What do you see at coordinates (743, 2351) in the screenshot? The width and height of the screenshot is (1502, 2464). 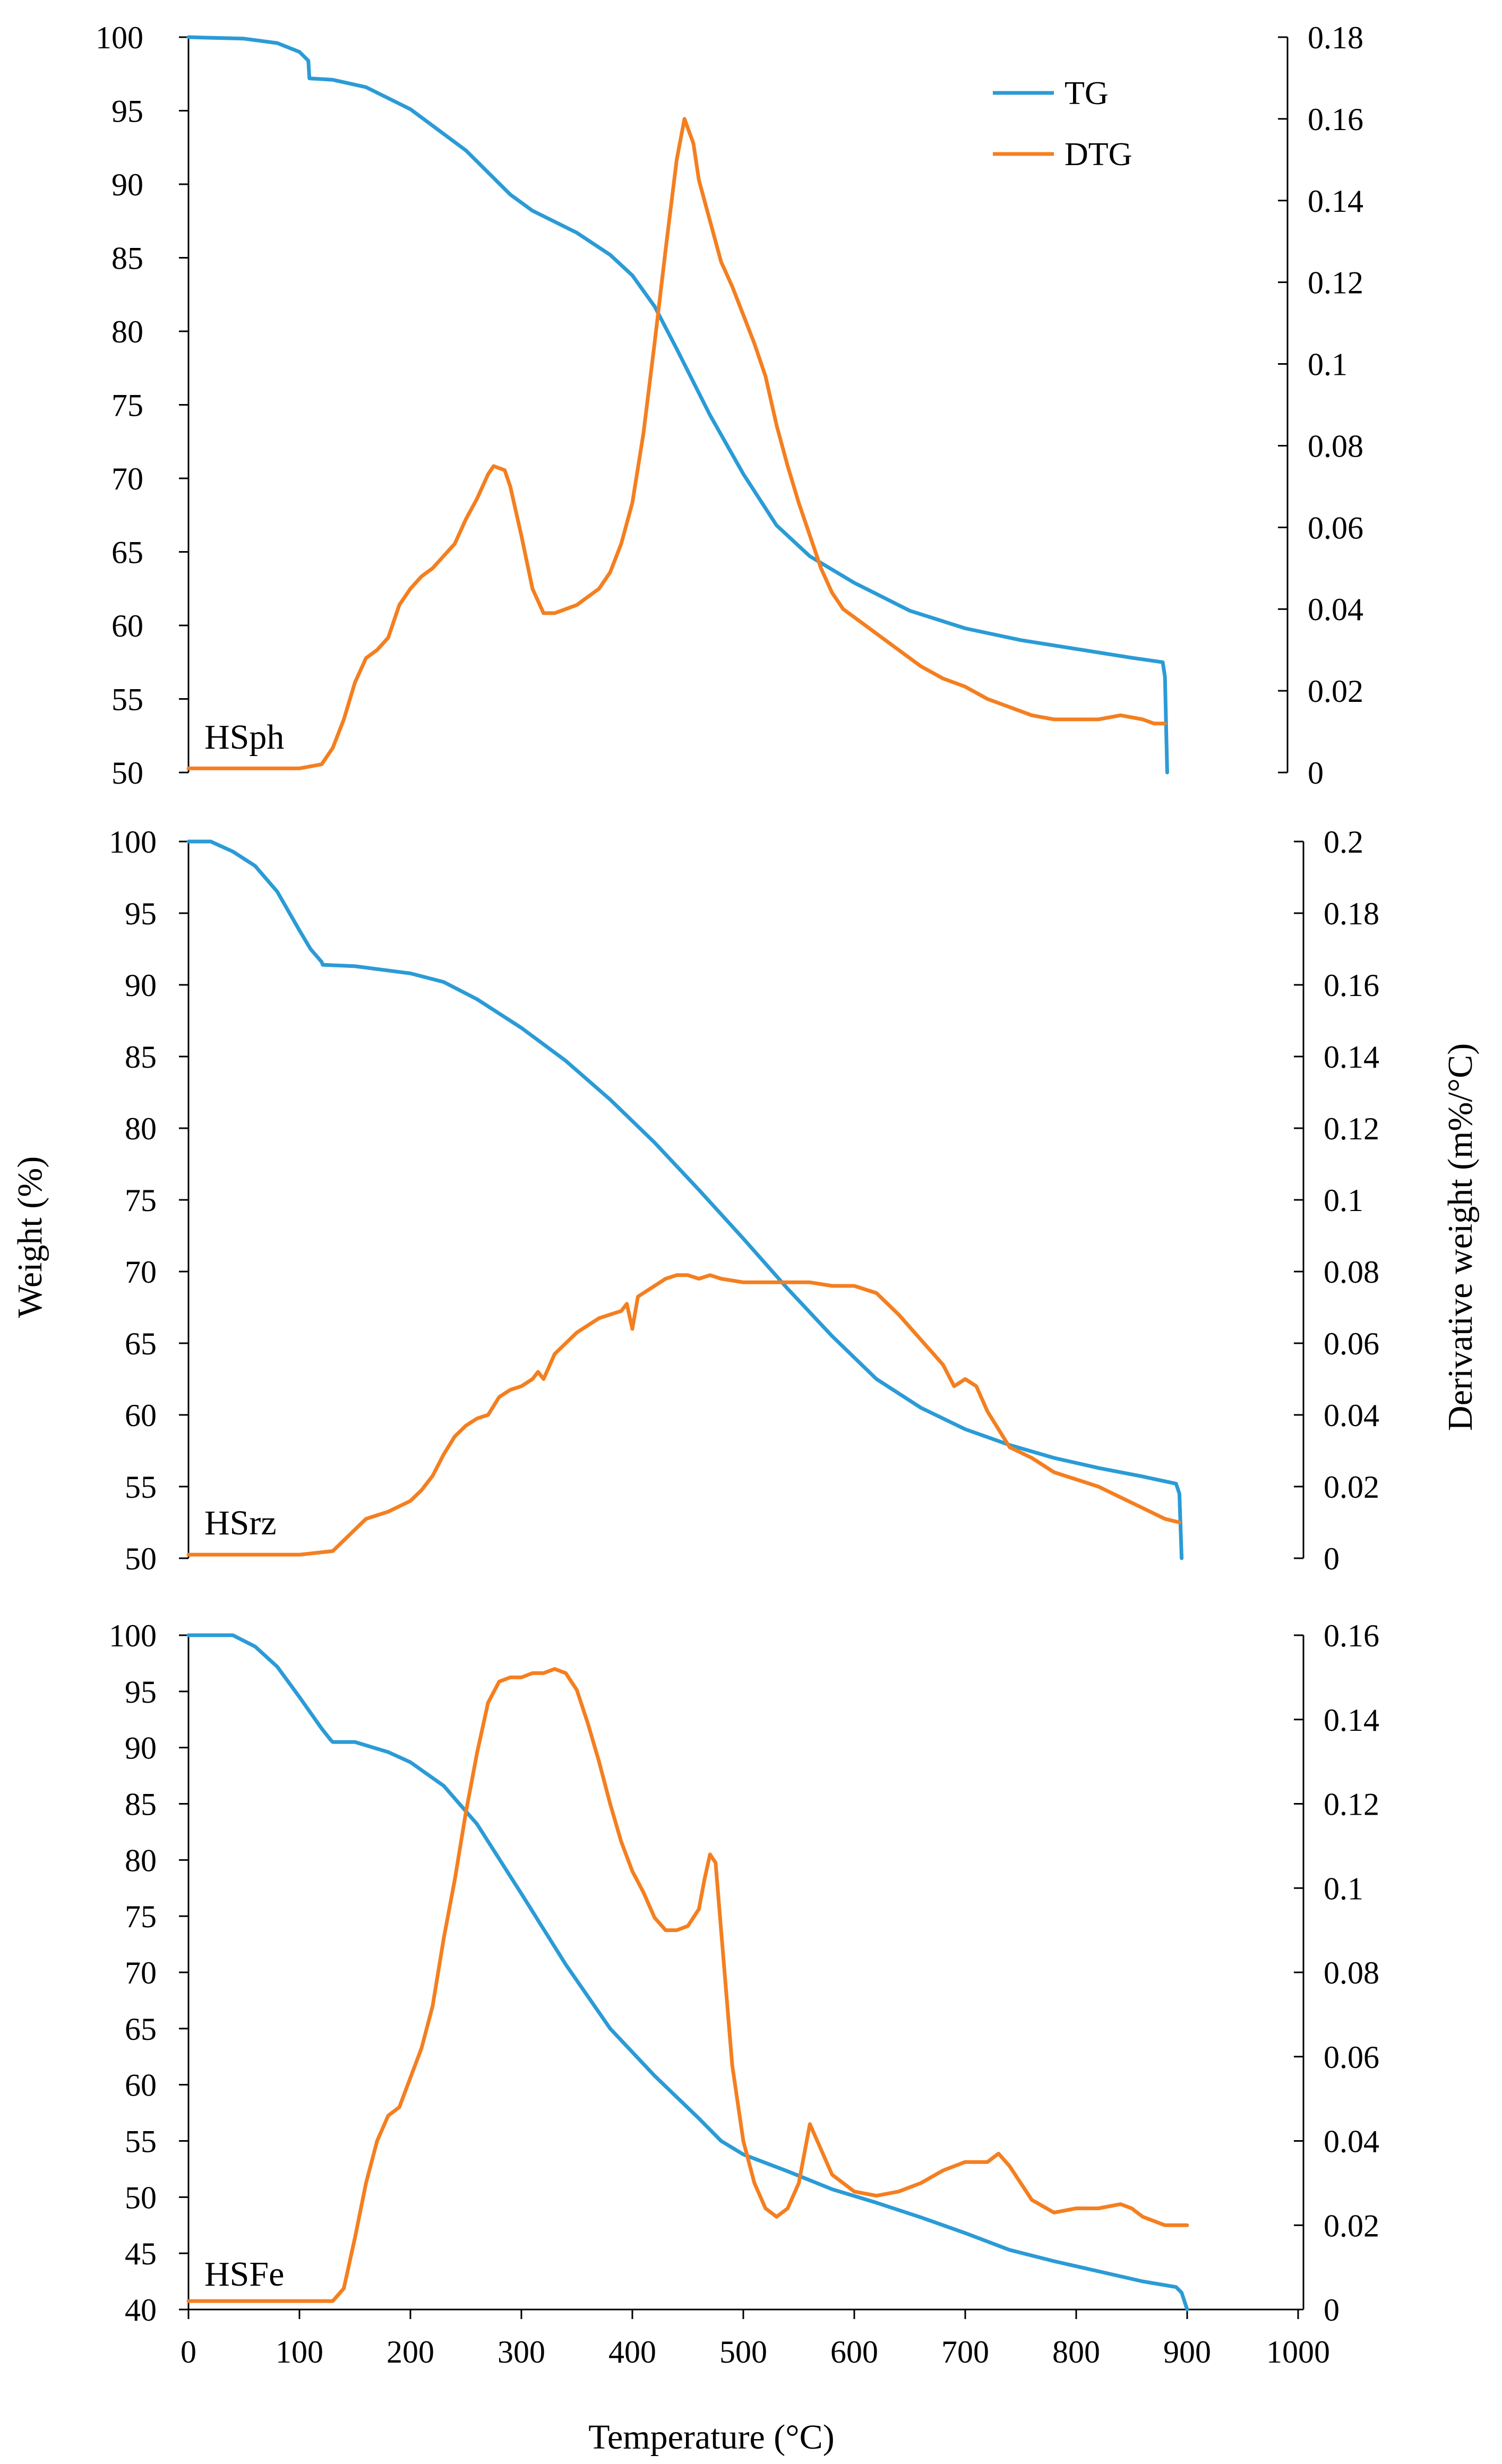 I see `x-axis-tick-label: 500` at bounding box center [743, 2351].